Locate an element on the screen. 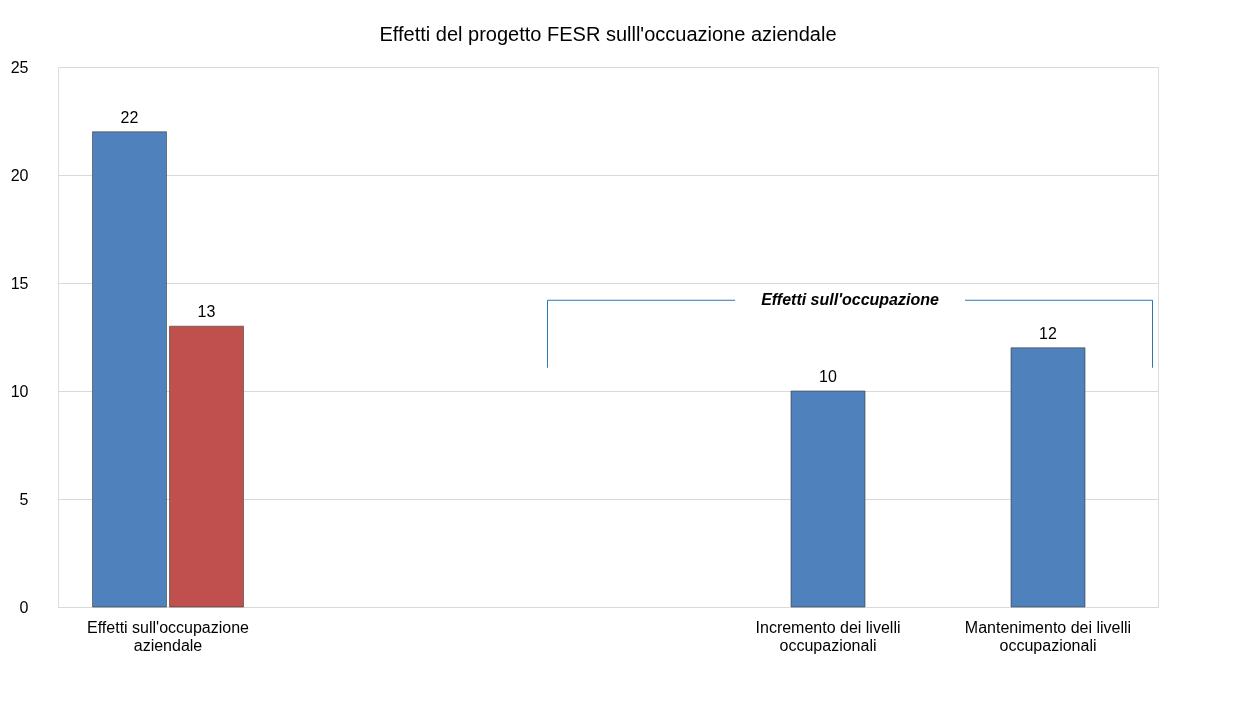 The height and width of the screenshot is (722, 1239). x-tick-label: Effetti sull'occupazione aziendale is located at coordinates (168, 636).